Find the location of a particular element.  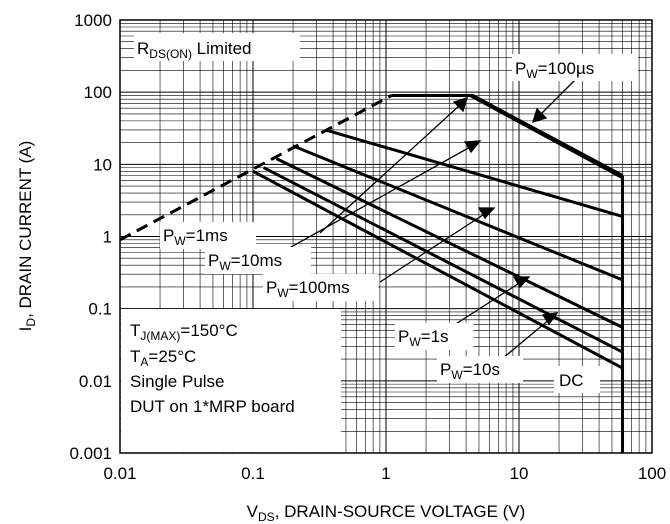

curve-pw-1ms is located at coordinates (507, 137).